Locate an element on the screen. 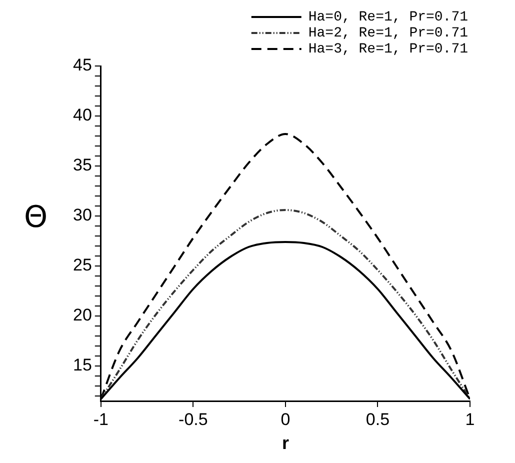 The image size is (515, 463). x-axis-title: r is located at coordinates (285, 443).